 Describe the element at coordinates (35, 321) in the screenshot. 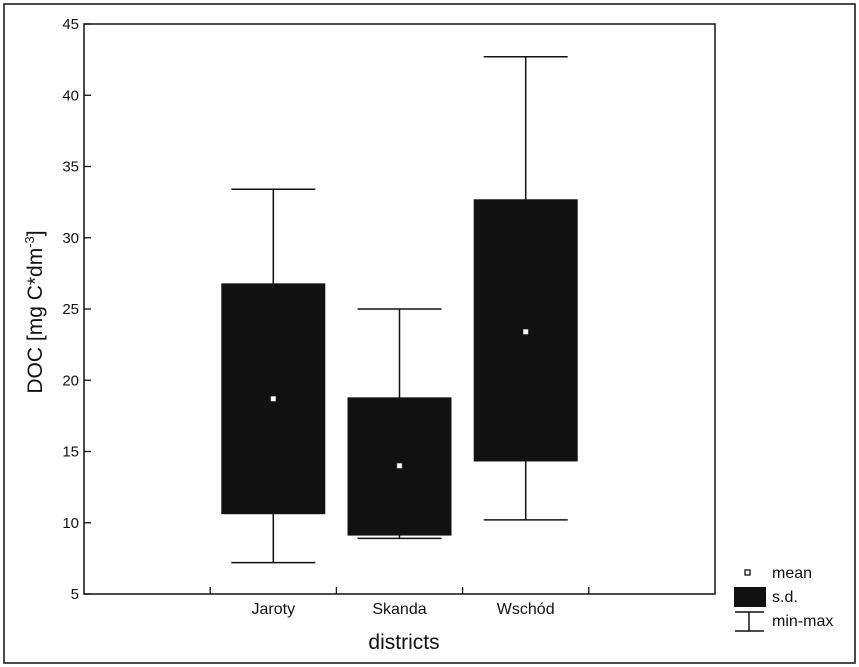

I see `y-axis-title-main: DOC [mg C*dm` at that location.